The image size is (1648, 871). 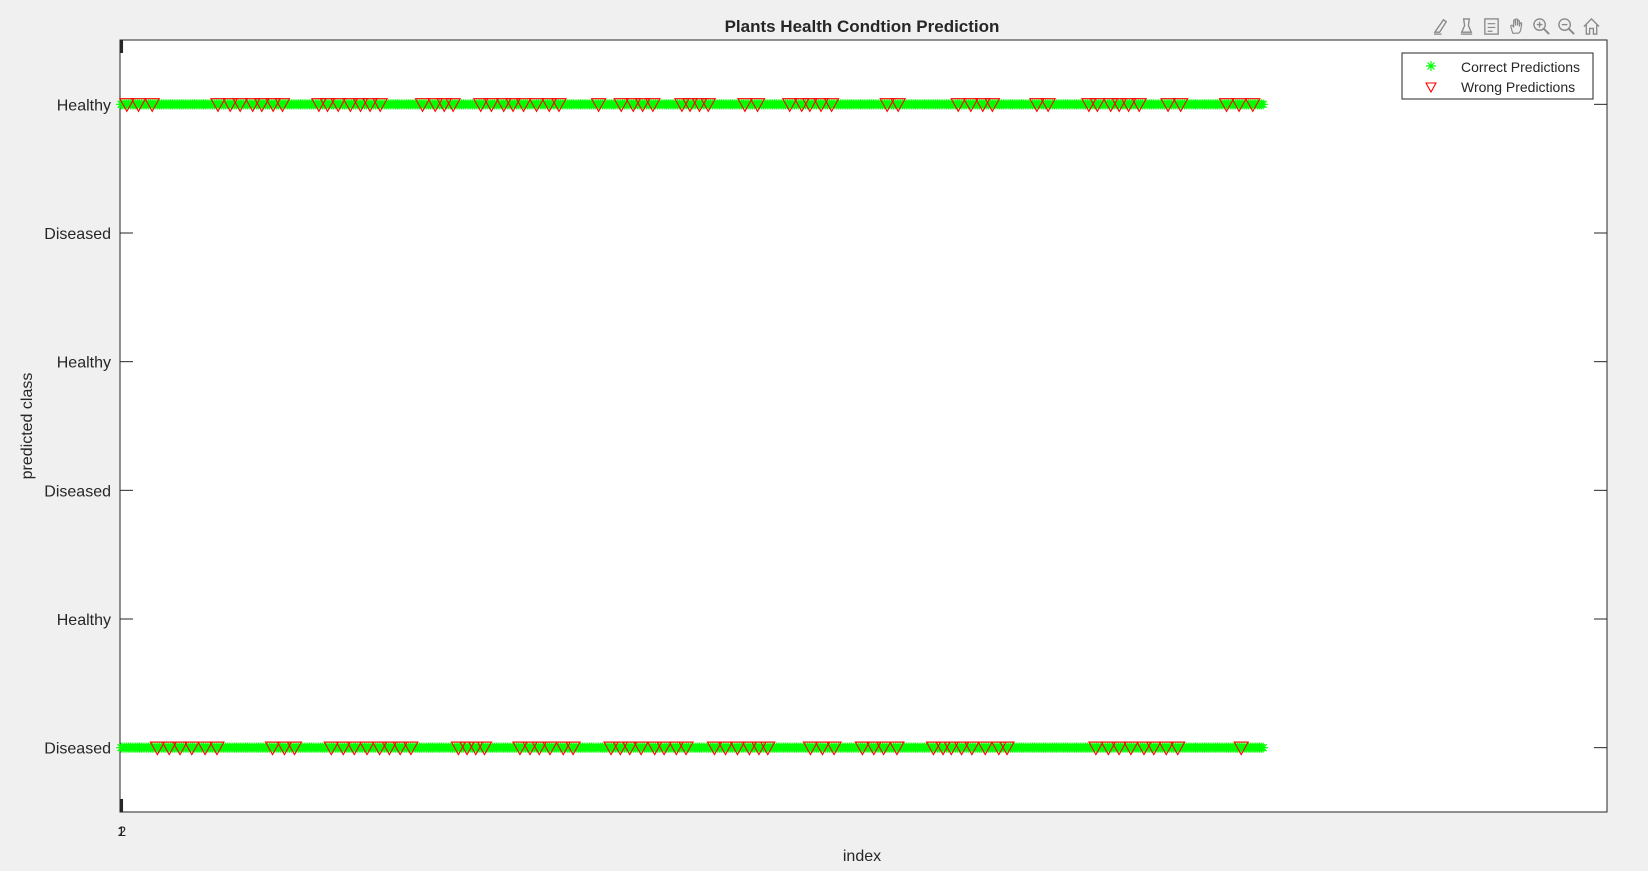 What do you see at coordinates (862, 856) in the screenshot?
I see `x-axis-label: index` at bounding box center [862, 856].